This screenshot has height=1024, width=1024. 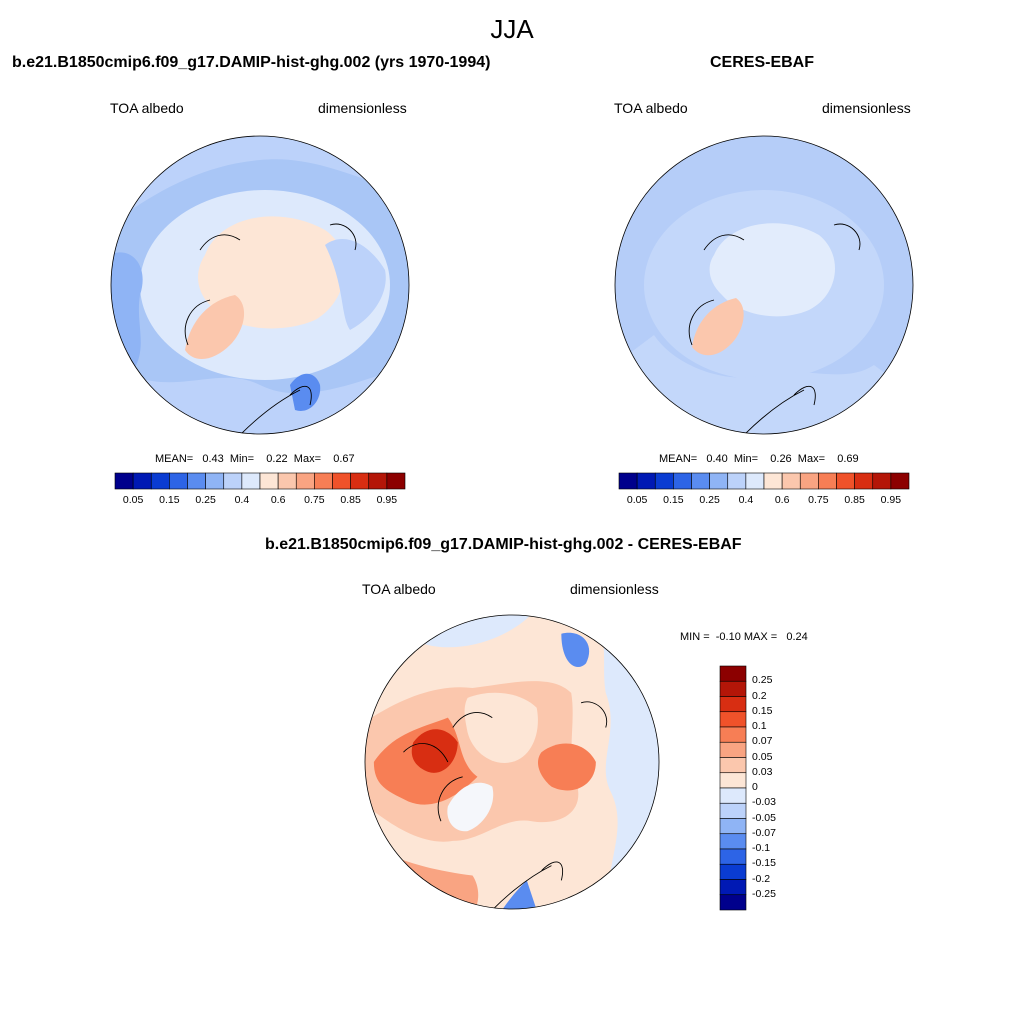 I want to click on colorbar-tick-label: 0, so click(x=755, y=787).